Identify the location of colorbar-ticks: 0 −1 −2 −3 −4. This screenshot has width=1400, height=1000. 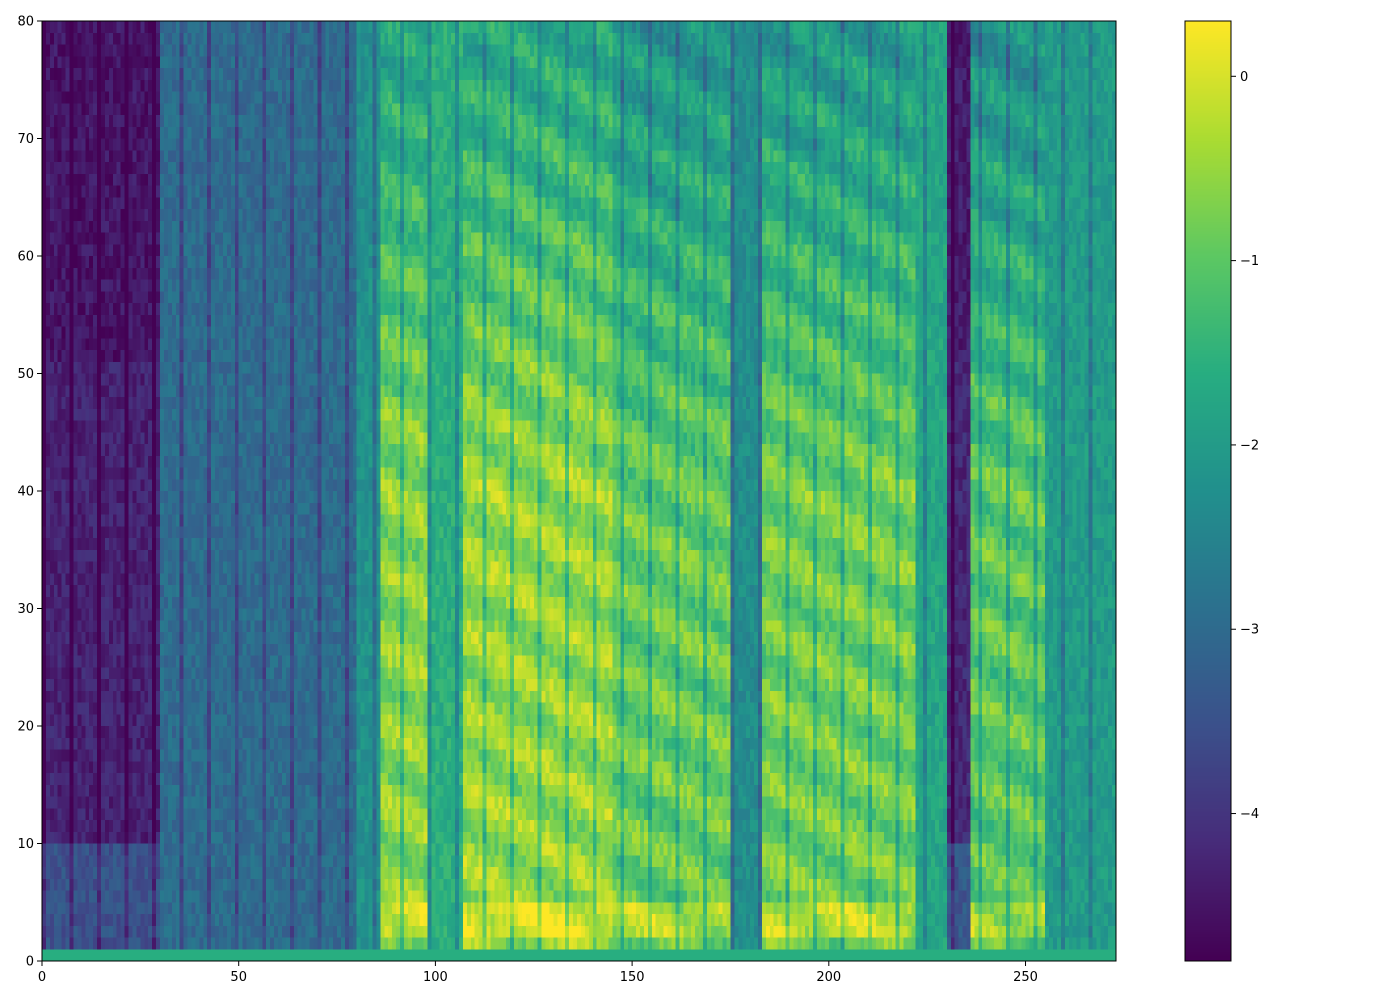
(1245, 446).